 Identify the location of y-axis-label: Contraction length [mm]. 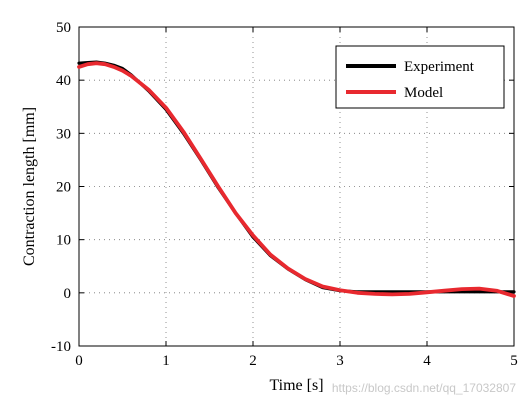
(29, 186).